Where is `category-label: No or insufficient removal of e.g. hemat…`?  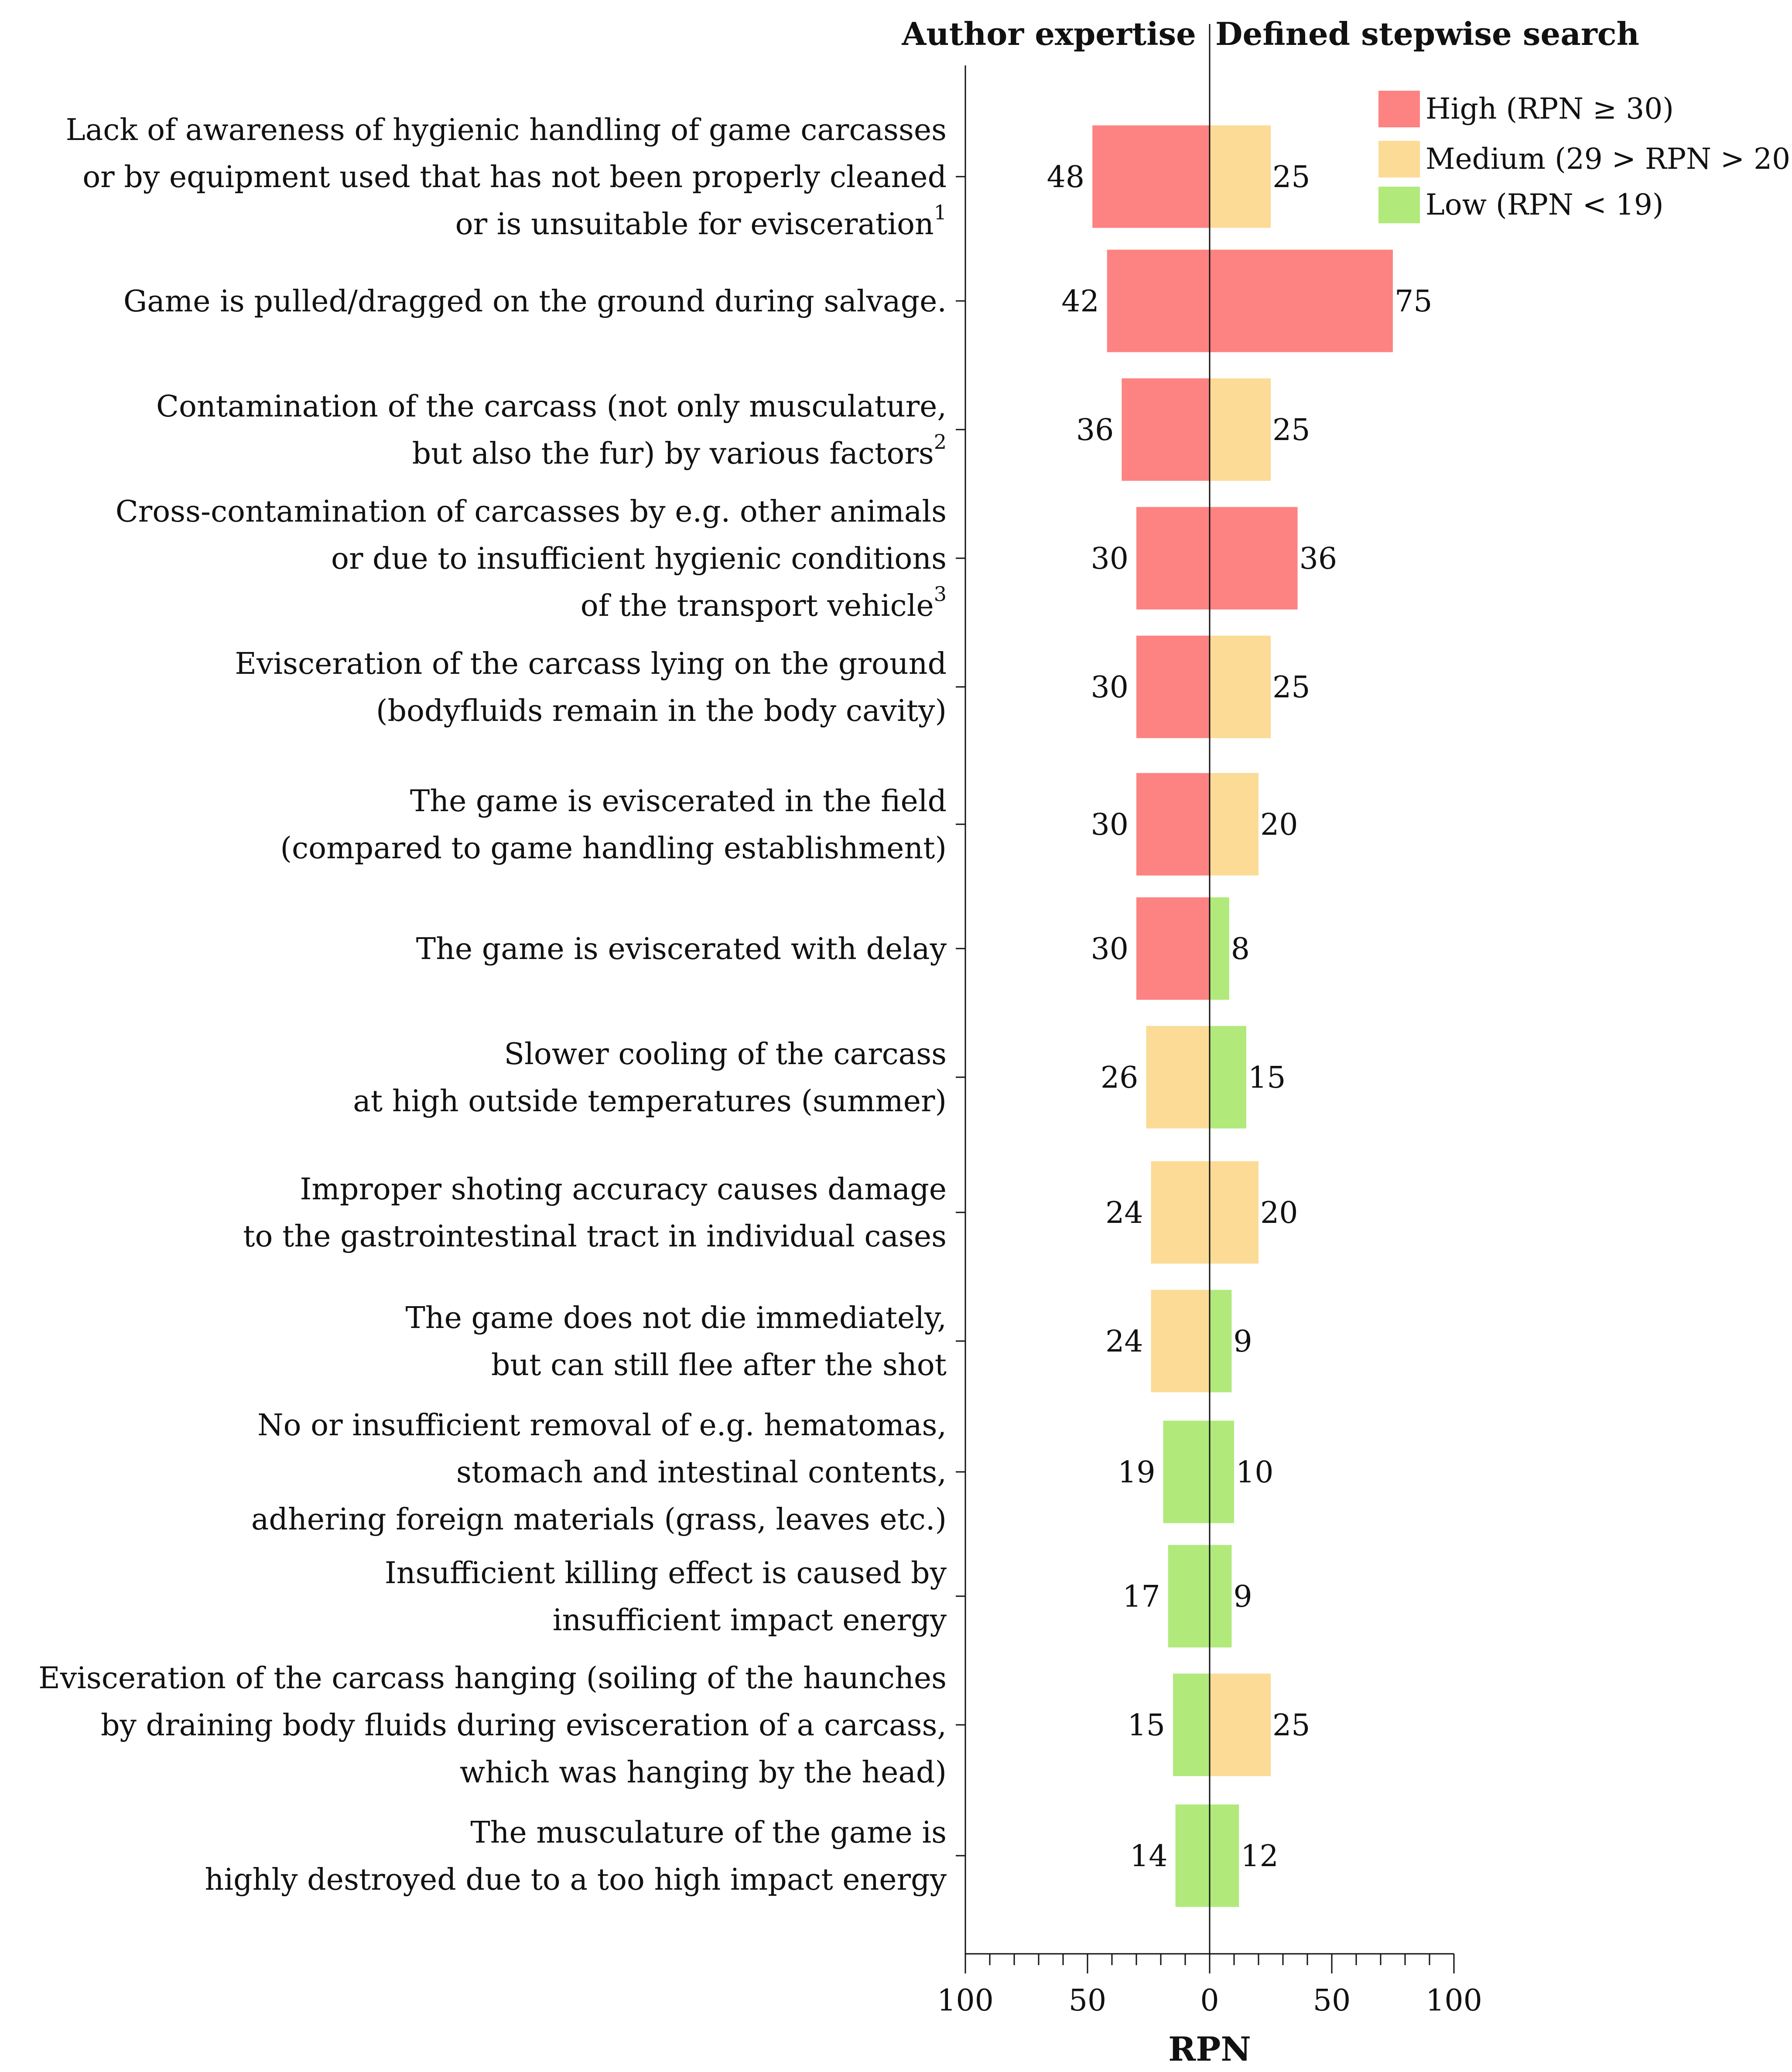
category-label: No or insufficient removal of e.g. hemat… is located at coordinates (602, 1425).